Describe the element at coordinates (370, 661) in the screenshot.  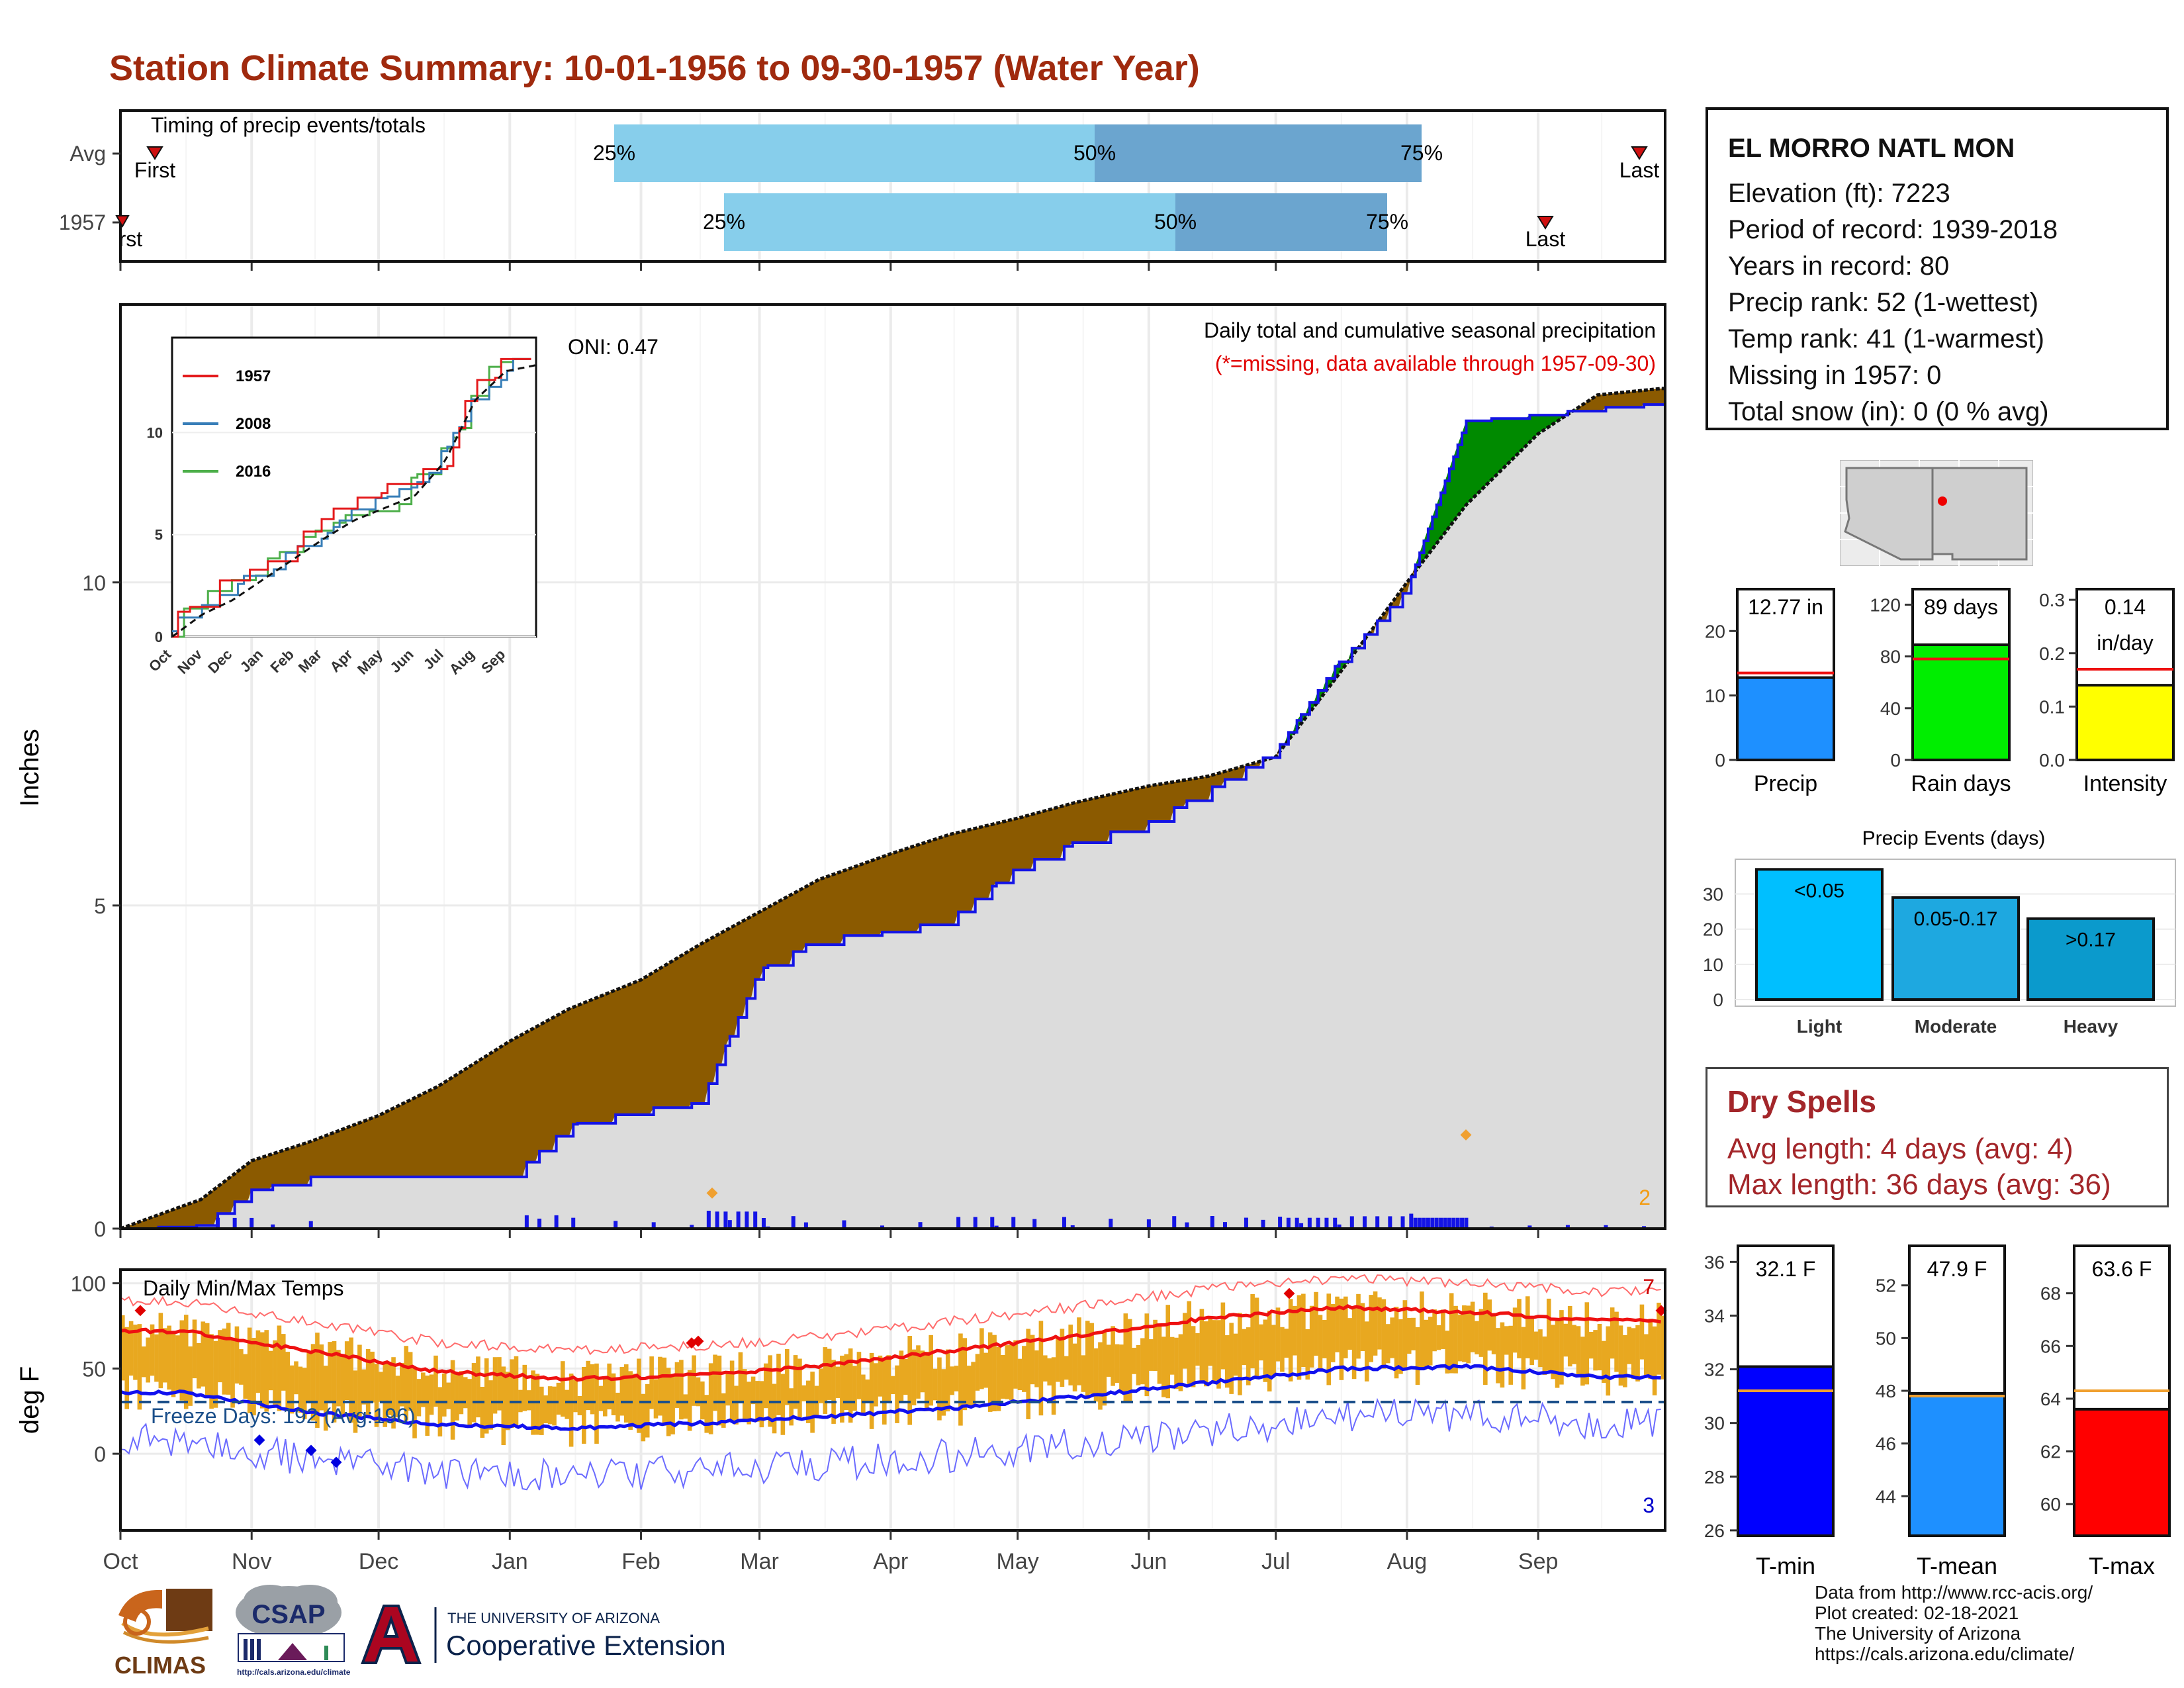
I see `inset-x-tick-label: May` at that location.